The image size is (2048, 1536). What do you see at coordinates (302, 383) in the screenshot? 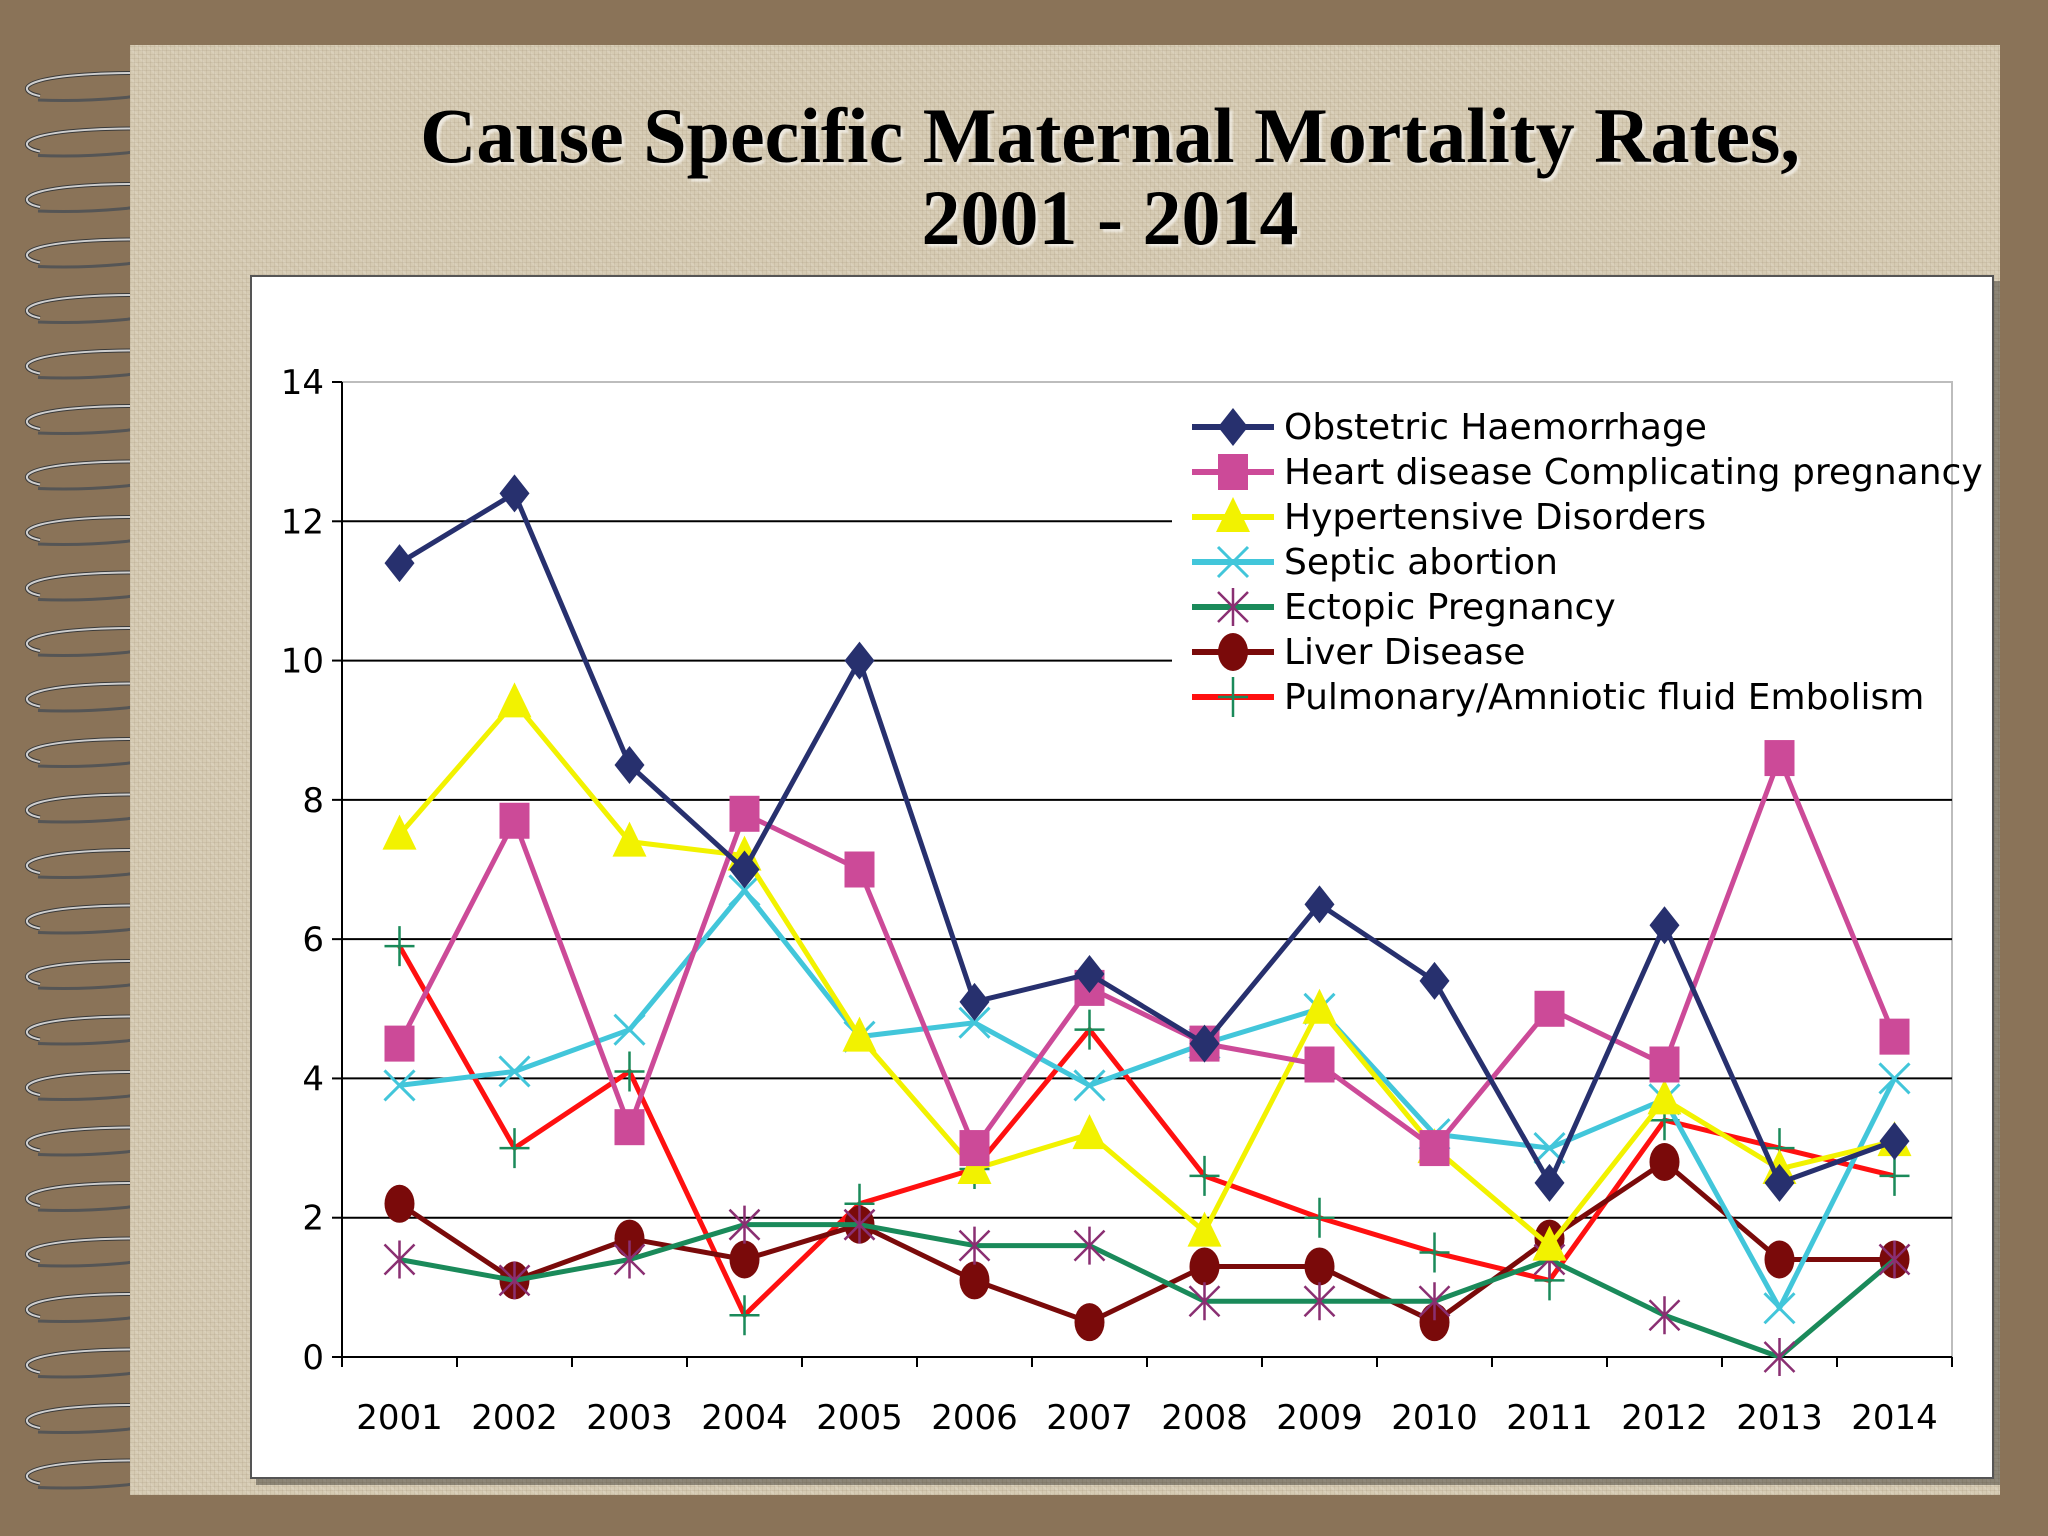
I see `y-tick-label: 14` at bounding box center [302, 383].